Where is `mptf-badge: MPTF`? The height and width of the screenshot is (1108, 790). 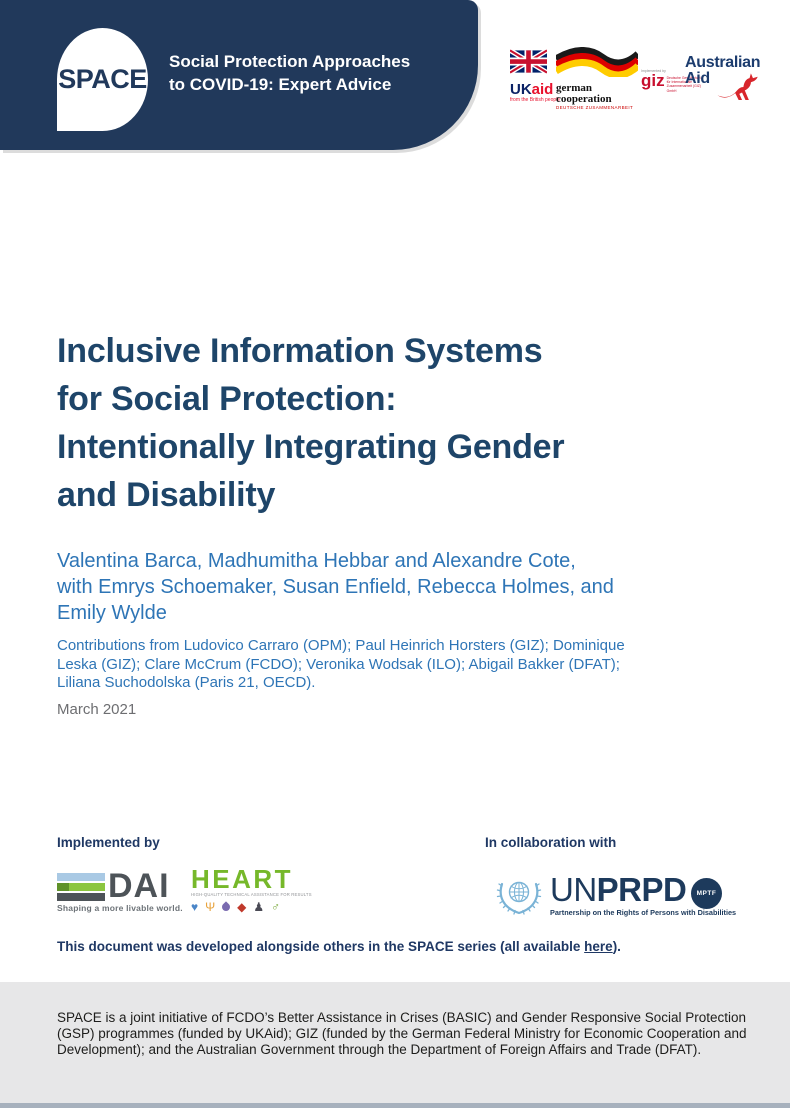
mptf-badge: MPTF is located at coordinates (706, 893).